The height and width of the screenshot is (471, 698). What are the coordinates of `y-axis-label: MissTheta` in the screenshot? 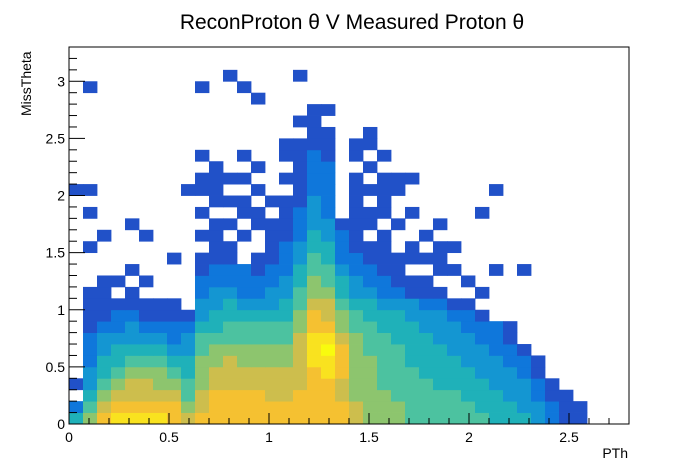 It's located at (26, 83).